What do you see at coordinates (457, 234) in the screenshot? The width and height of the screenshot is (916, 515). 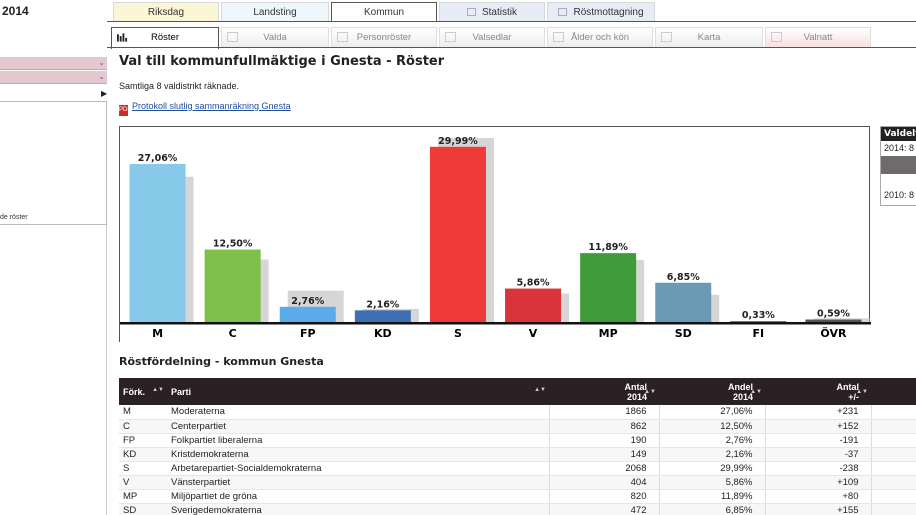 I see `bar-s` at bounding box center [457, 234].